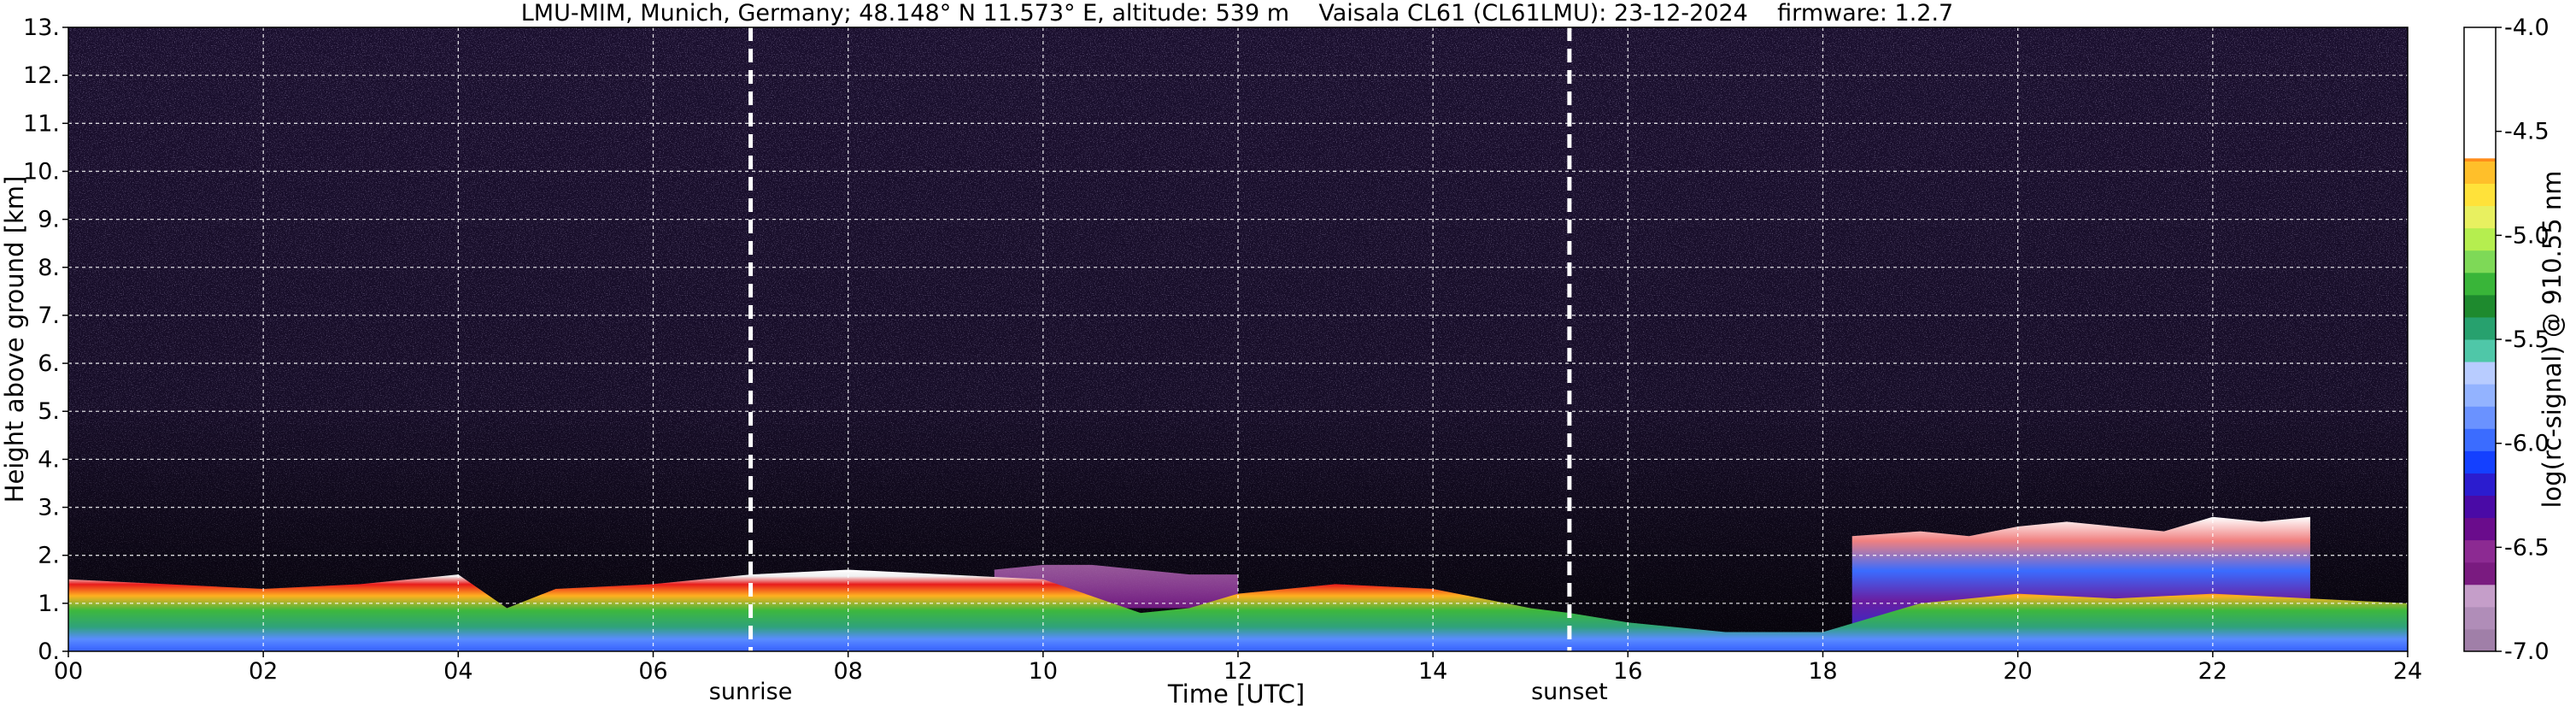 The image size is (2576, 706). I want to click on y-tick-label: 11., so click(41, 123).